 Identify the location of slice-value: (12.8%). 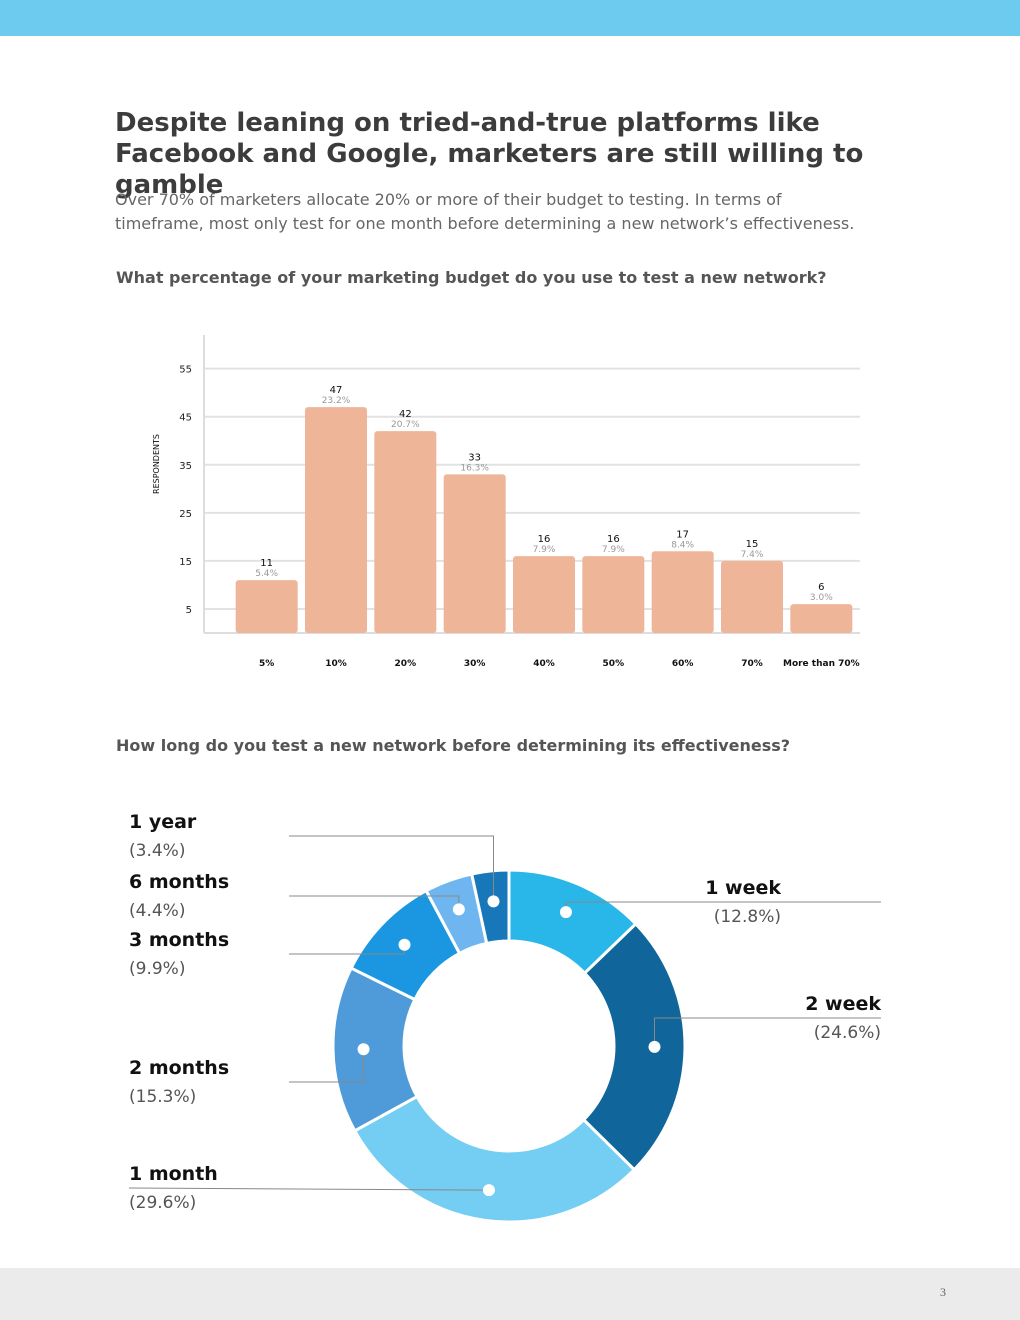
(747, 917).